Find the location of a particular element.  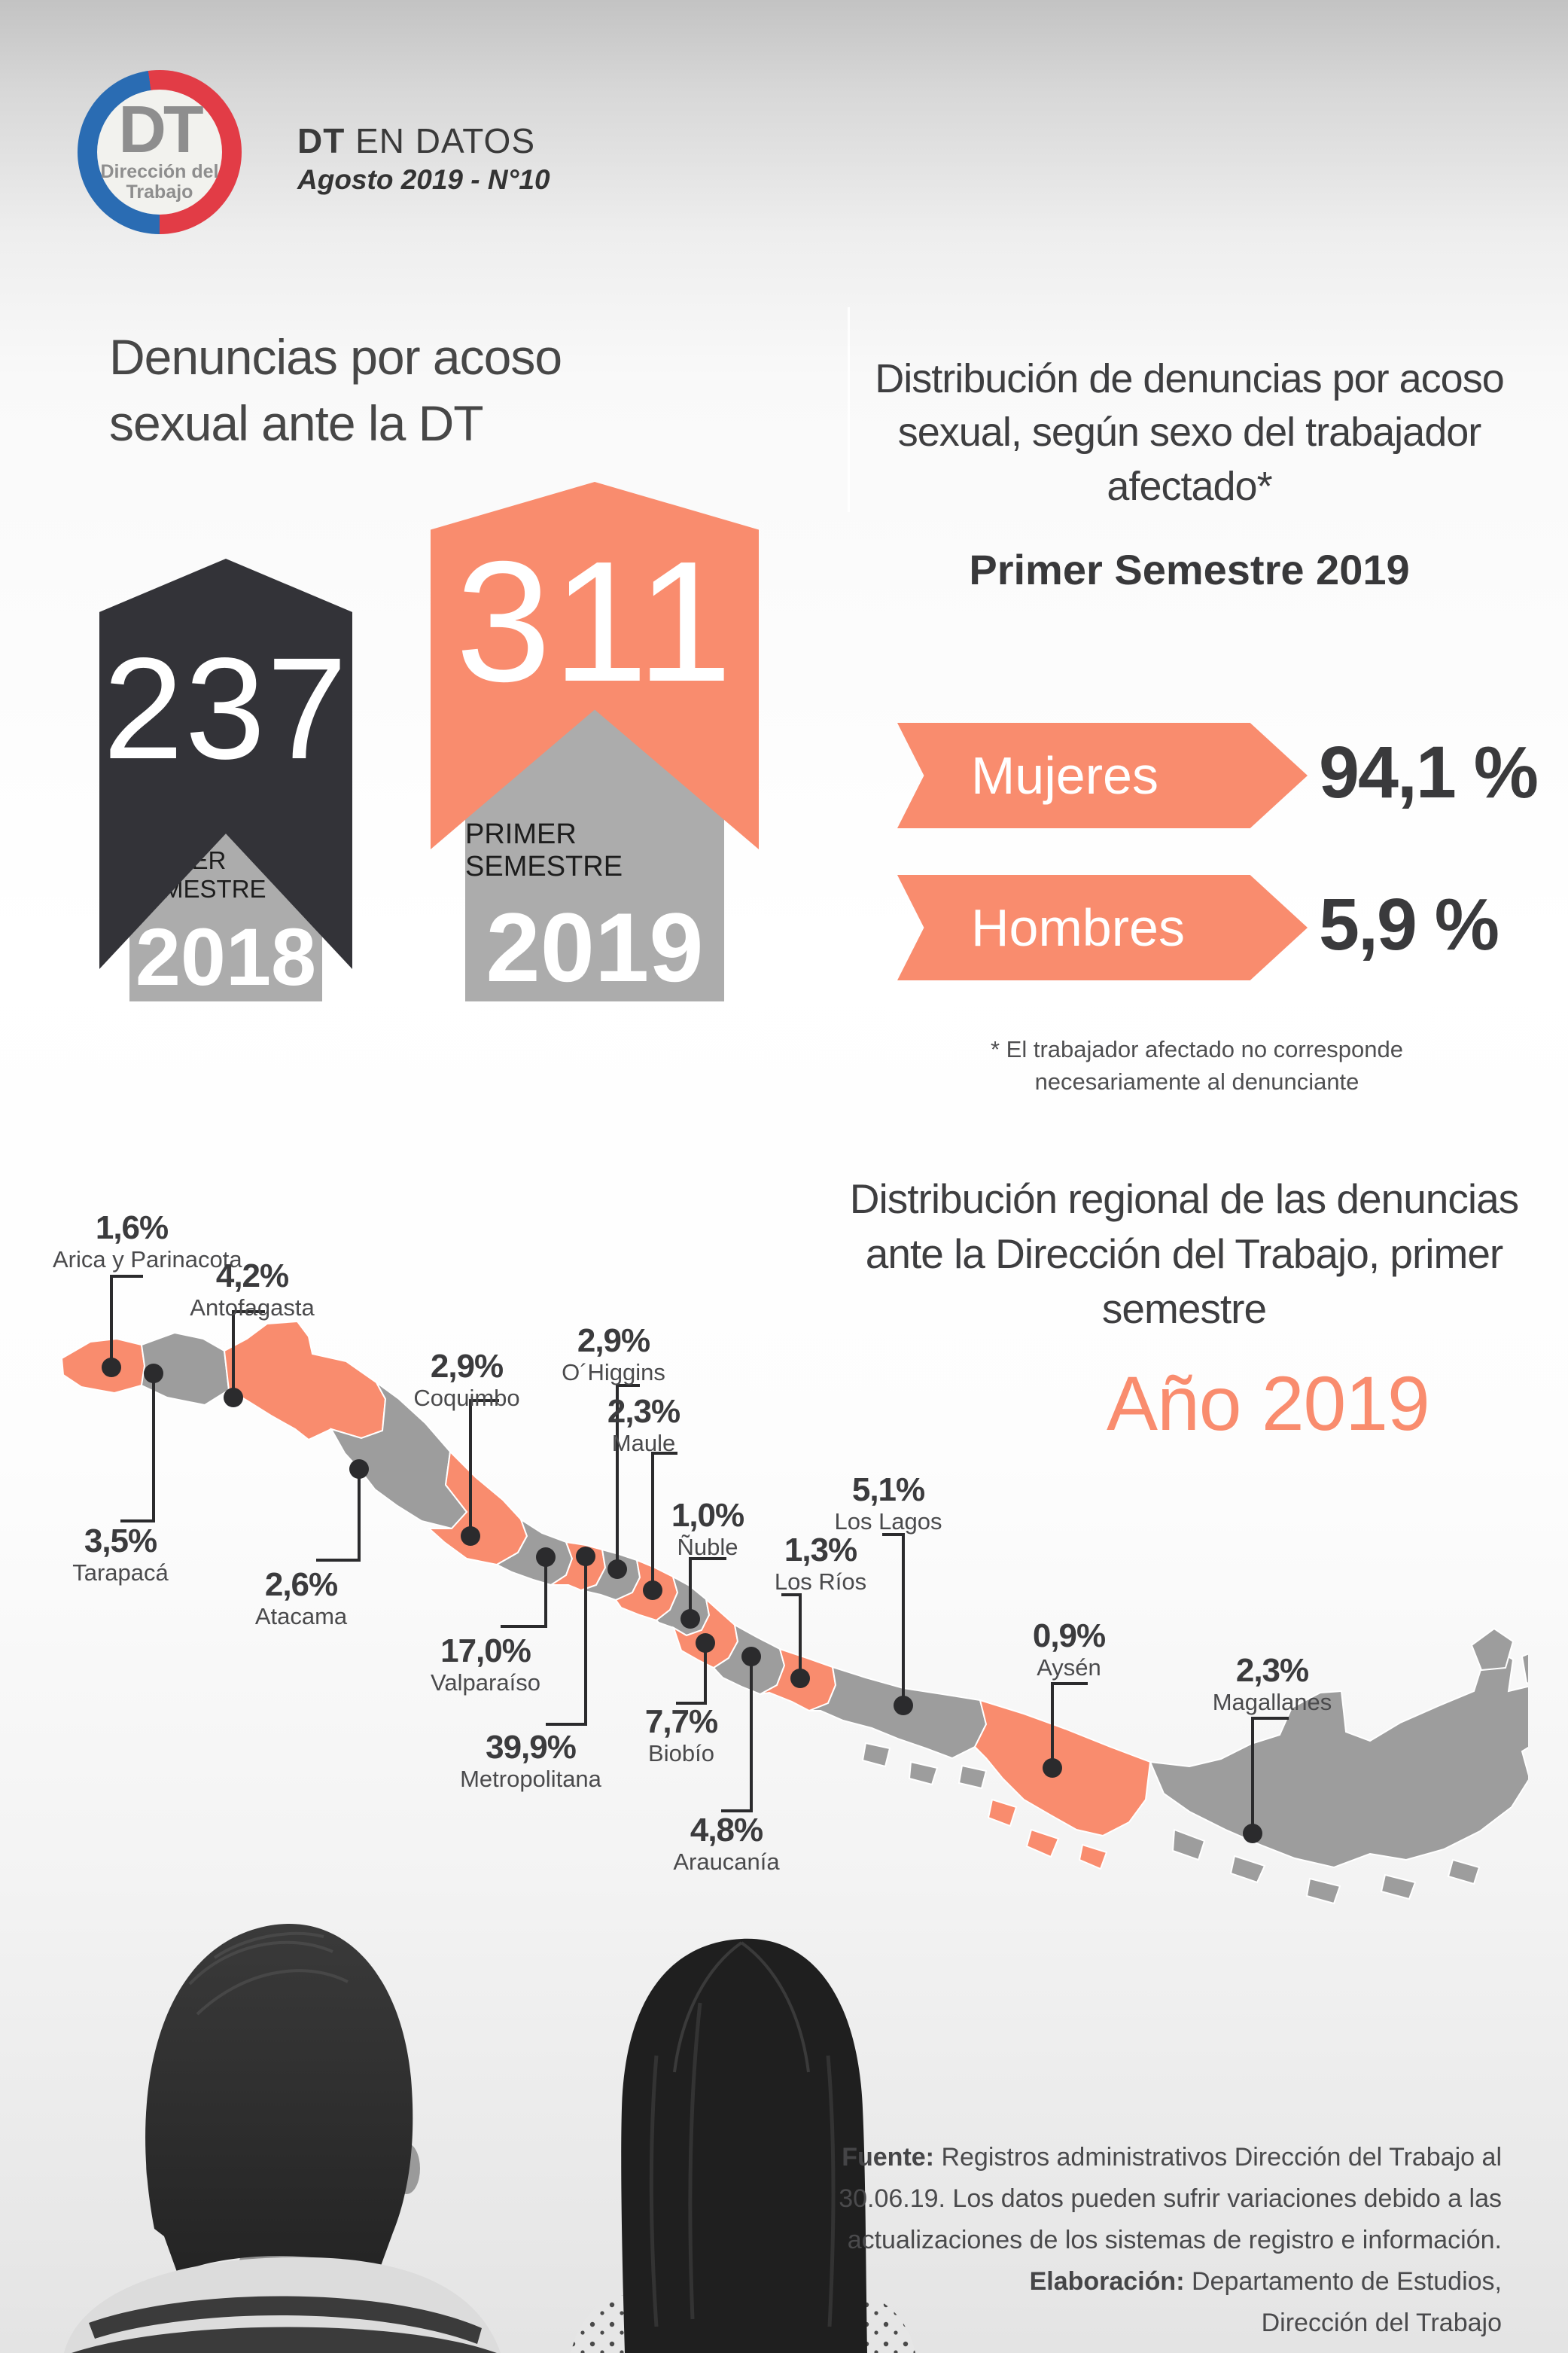

banner-2019-label: PRIMER SEMESTRE is located at coordinates (544, 850).